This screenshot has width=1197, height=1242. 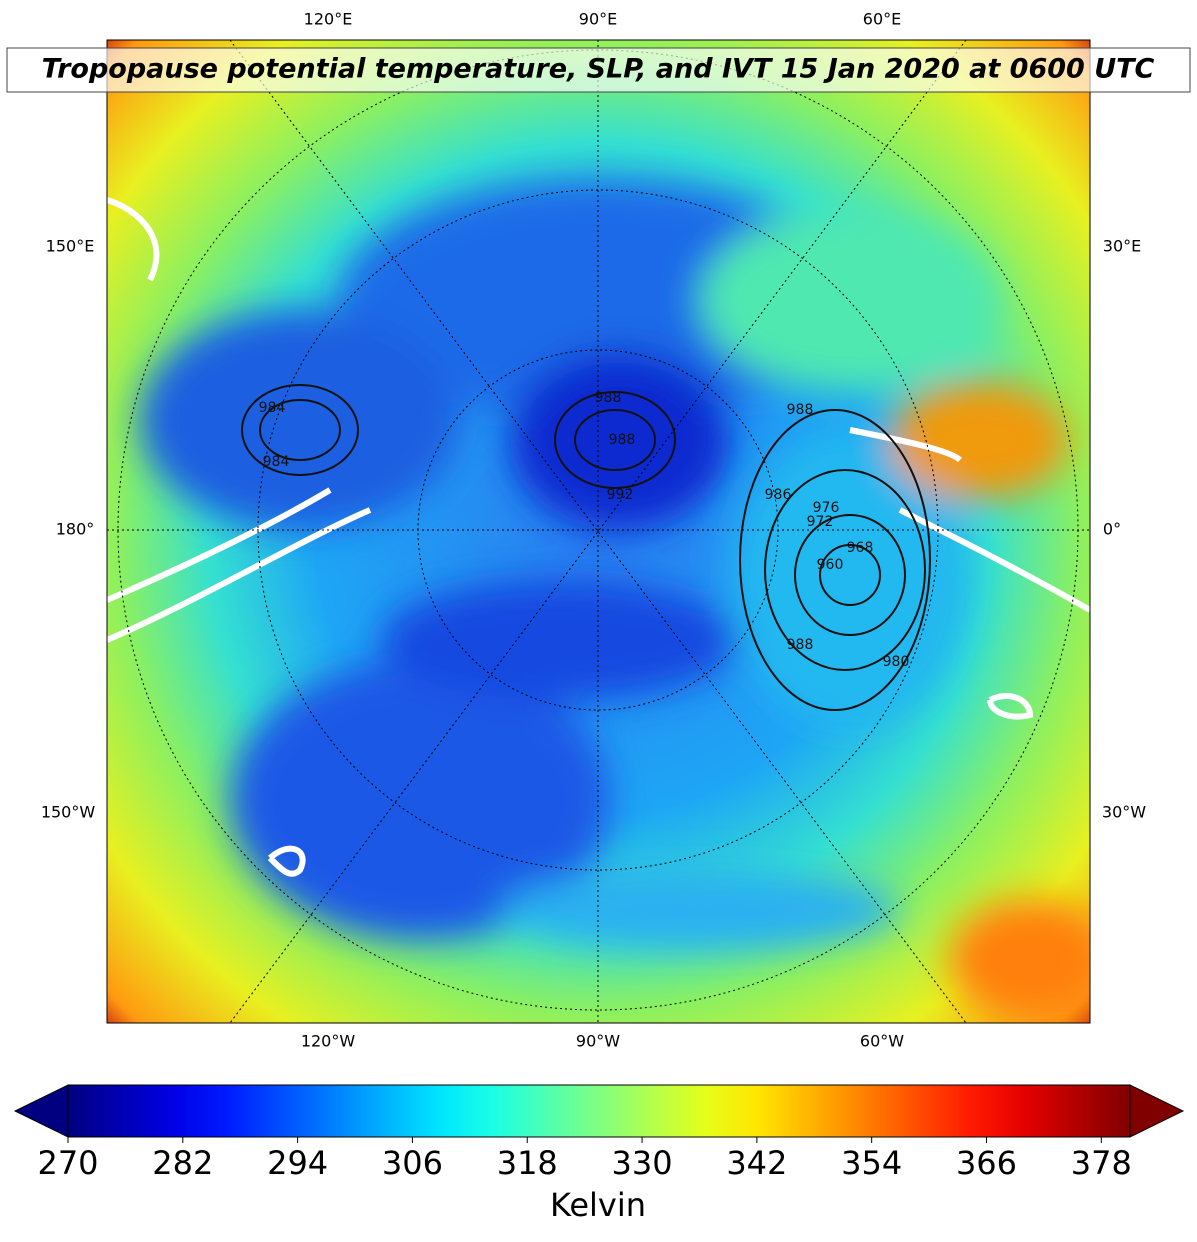 I want to click on graticule-label: 60°E, so click(x=882, y=19).